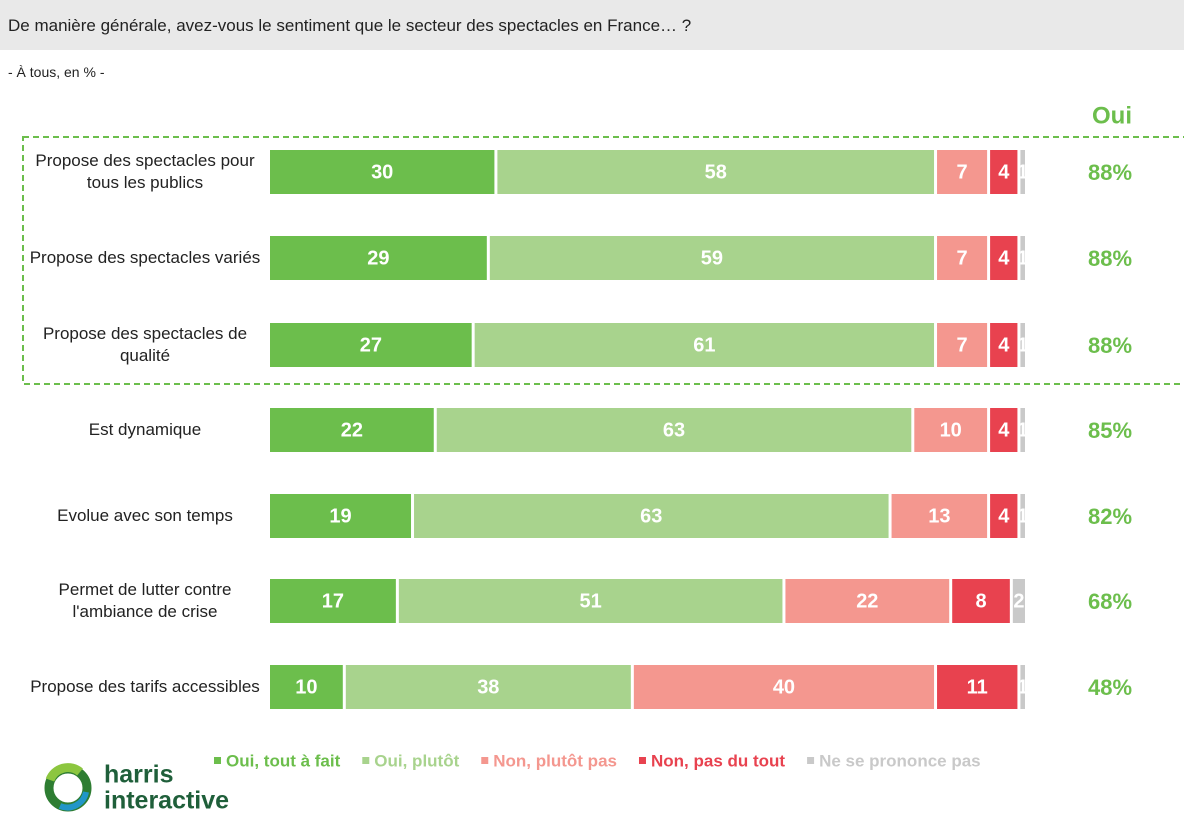  I want to click on total-label: 68%, so click(1110, 601).